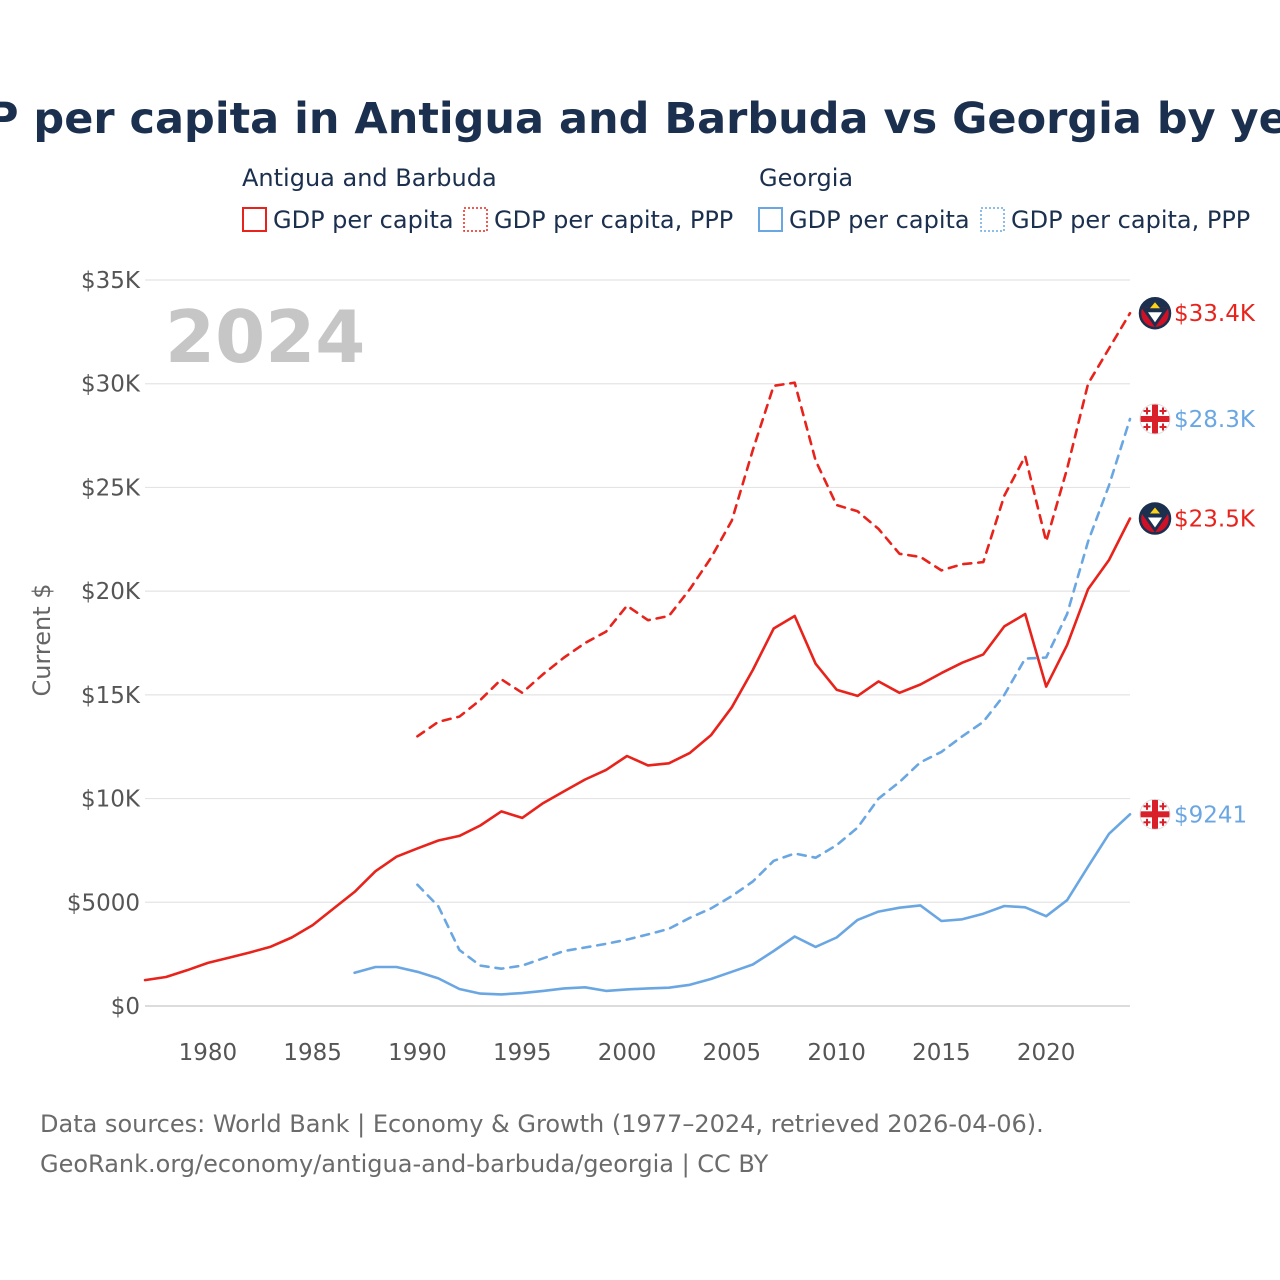 The width and height of the screenshot is (1280, 1280). What do you see at coordinates (265, 337) in the screenshot?
I see `year-watermark: 2024` at bounding box center [265, 337].